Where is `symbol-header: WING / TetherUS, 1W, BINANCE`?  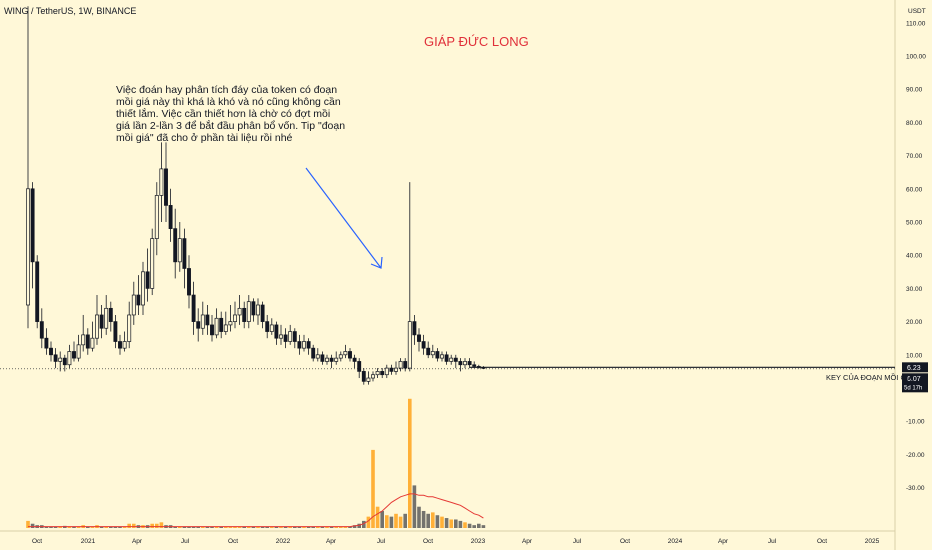 symbol-header: WING / TetherUS, 1W, BINANCE is located at coordinates (70, 11).